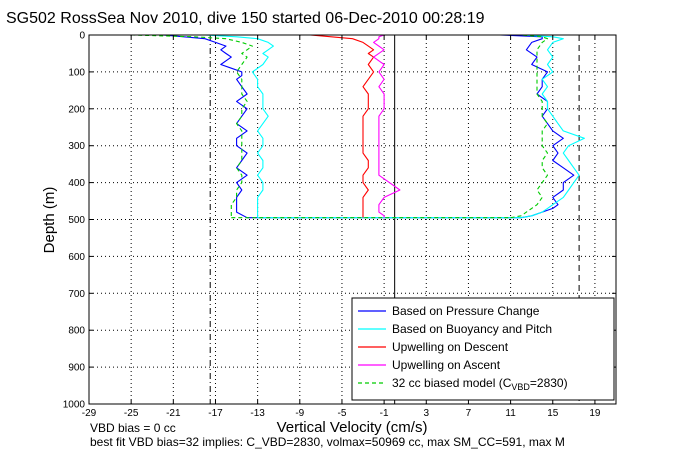 The height and width of the screenshot is (454, 681). What do you see at coordinates (384, 413) in the screenshot?
I see `x-tick-label: -1` at bounding box center [384, 413].